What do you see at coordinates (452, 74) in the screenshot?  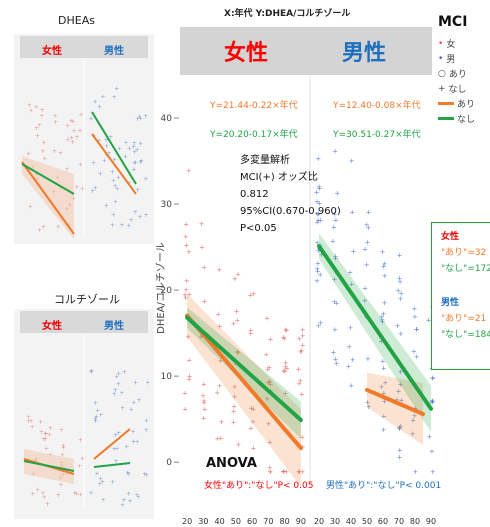 I see `legend-ari-point: ○ あり` at bounding box center [452, 74].